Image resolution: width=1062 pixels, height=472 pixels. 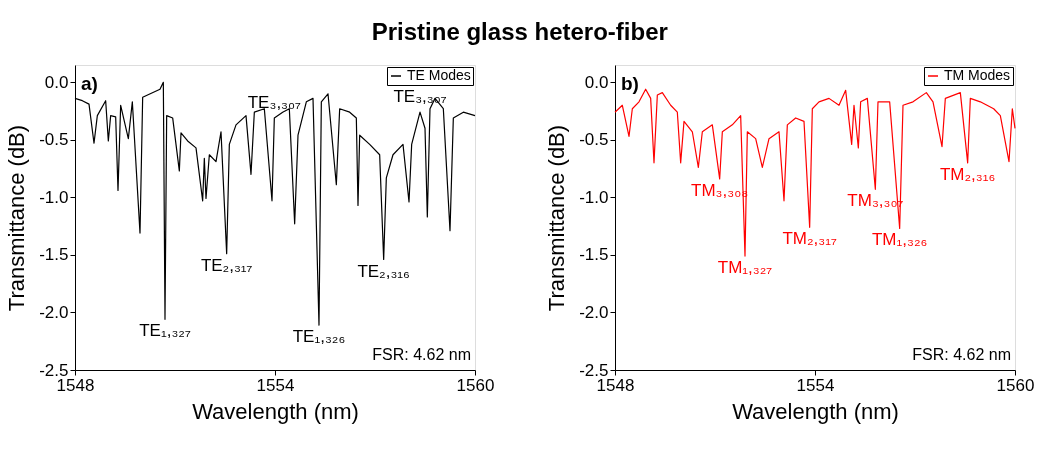 I want to click on chart-title: Pristine glass hetero-fiber, so click(x=519, y=31).